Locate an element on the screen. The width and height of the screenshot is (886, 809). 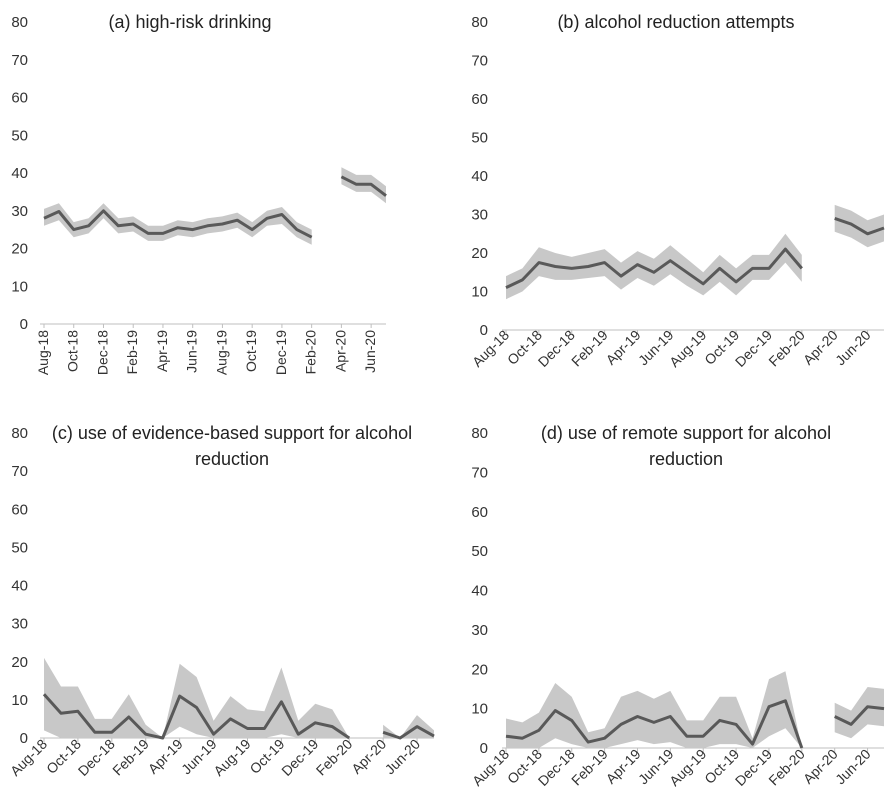
x-tick-label: Jun-19 is located at coordinates (192, 351).